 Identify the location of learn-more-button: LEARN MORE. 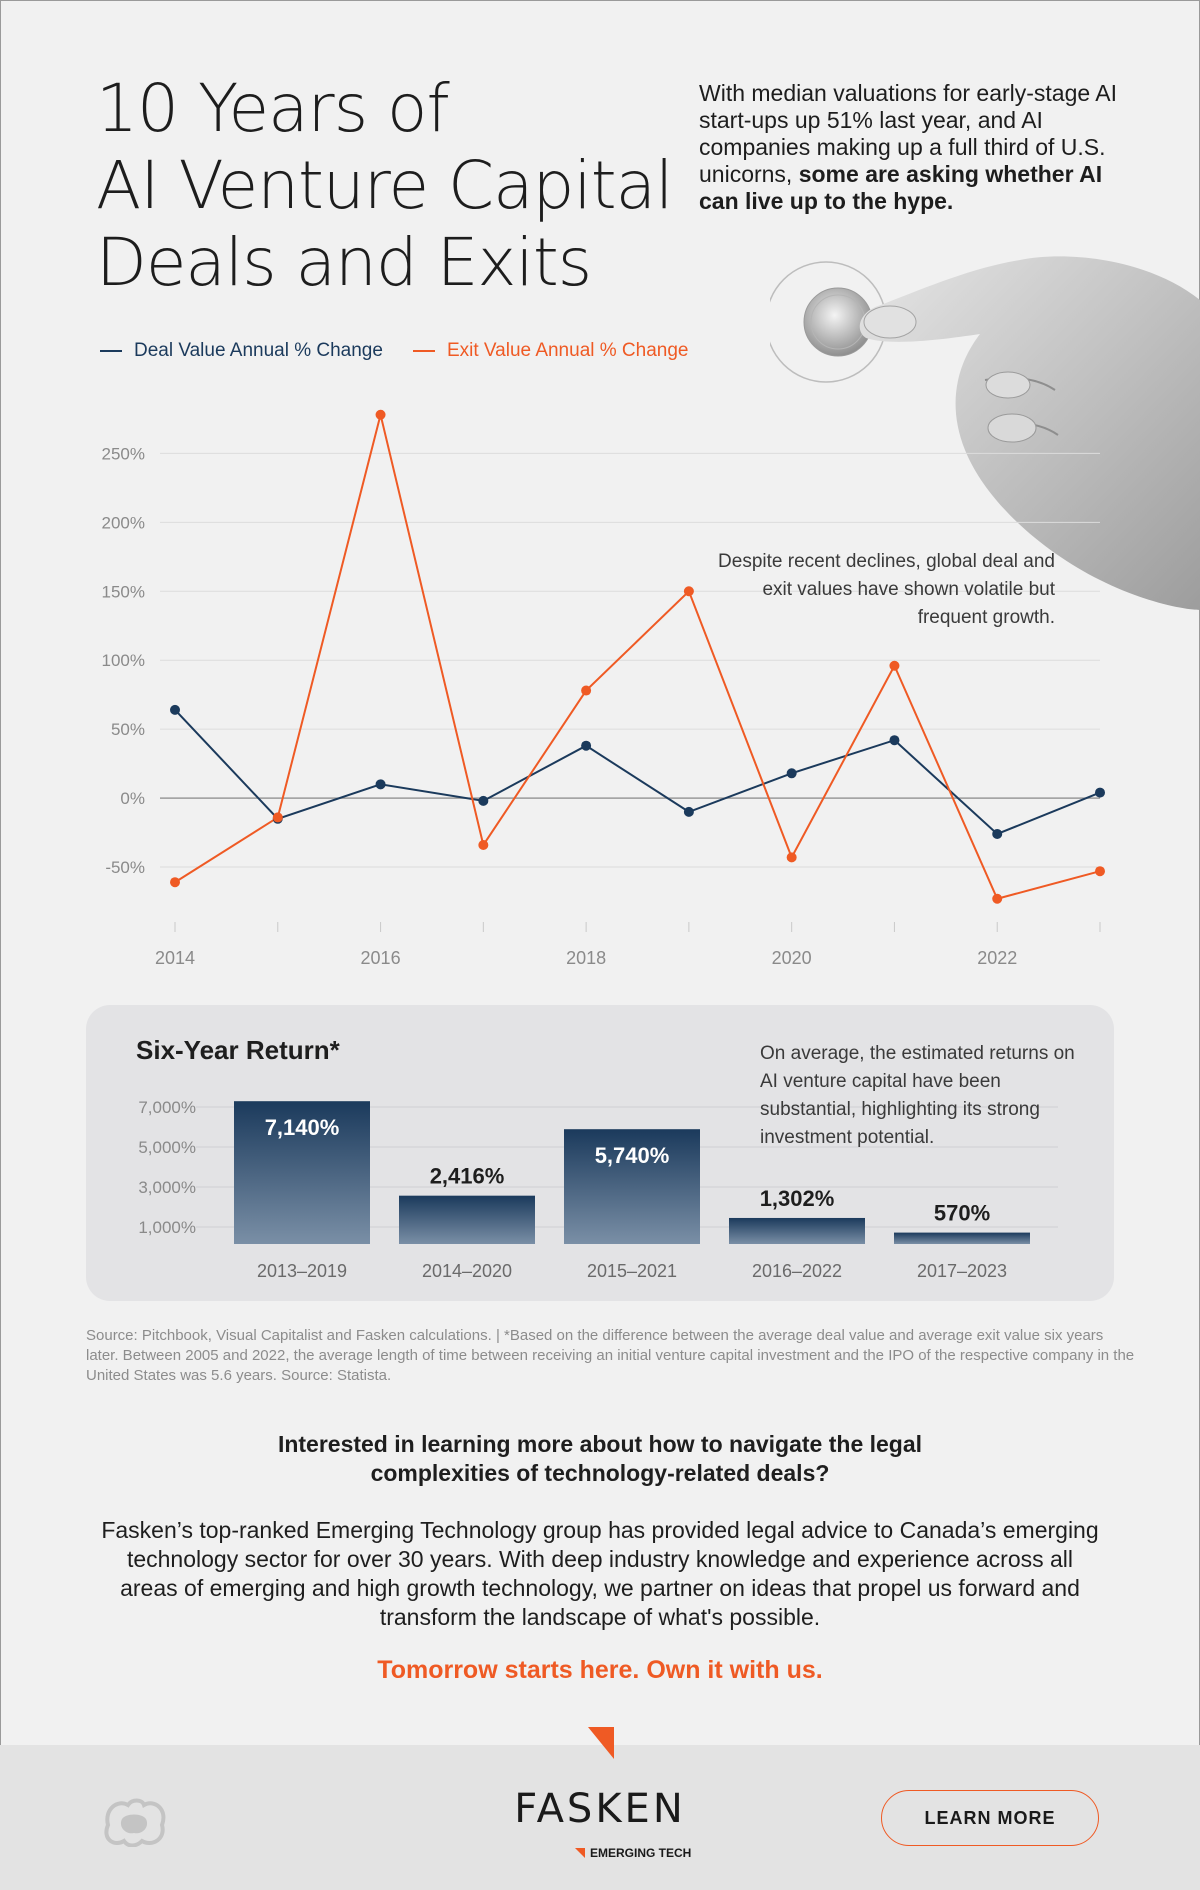
(990, 1818).